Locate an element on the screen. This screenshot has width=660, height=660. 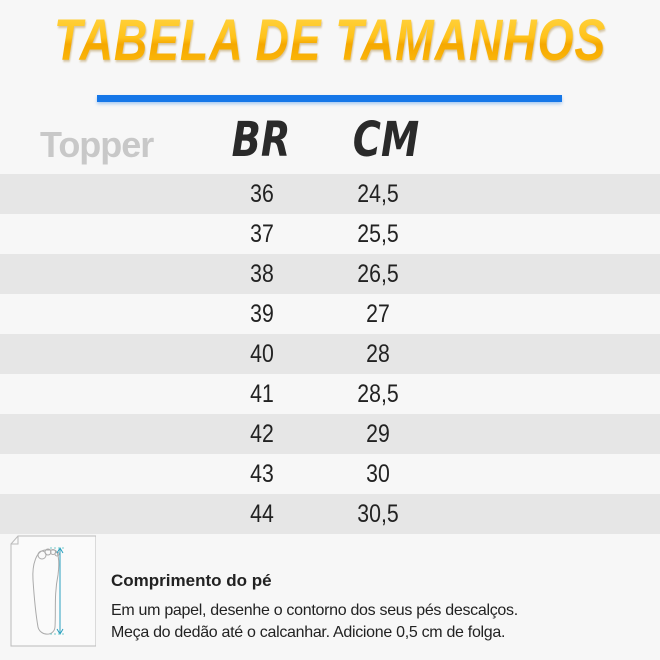
footer-title: Comprimento do pé is located at coordinates (191, 580).